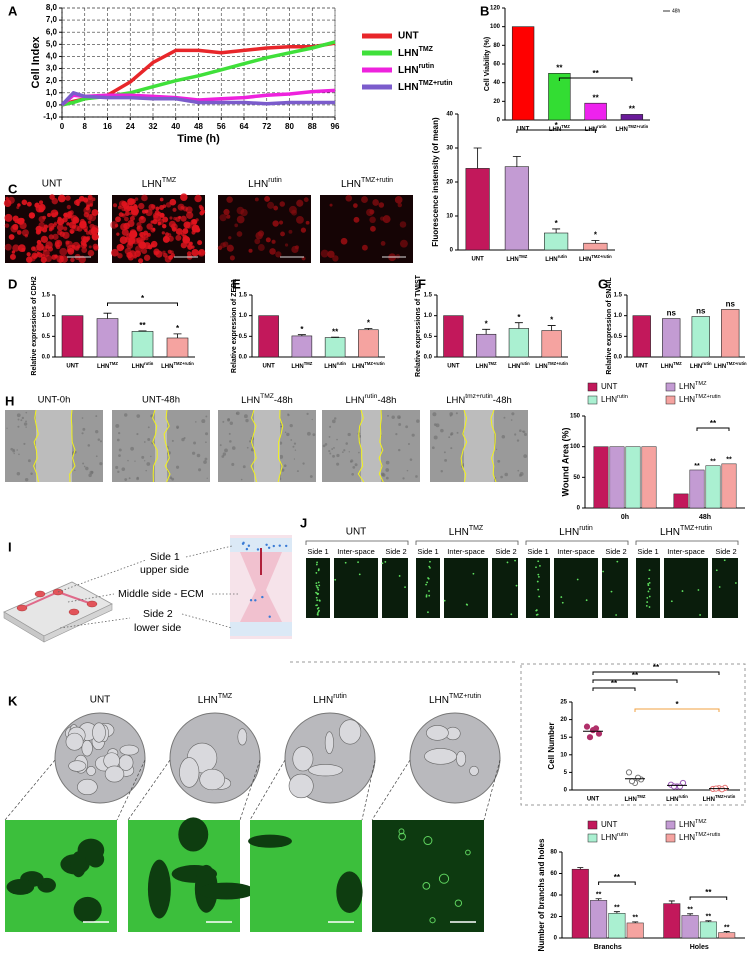  What do you see at coordinates (178, 328) in the screenshot?
I see `value-annotation: *` at bounding box center [178, 328].